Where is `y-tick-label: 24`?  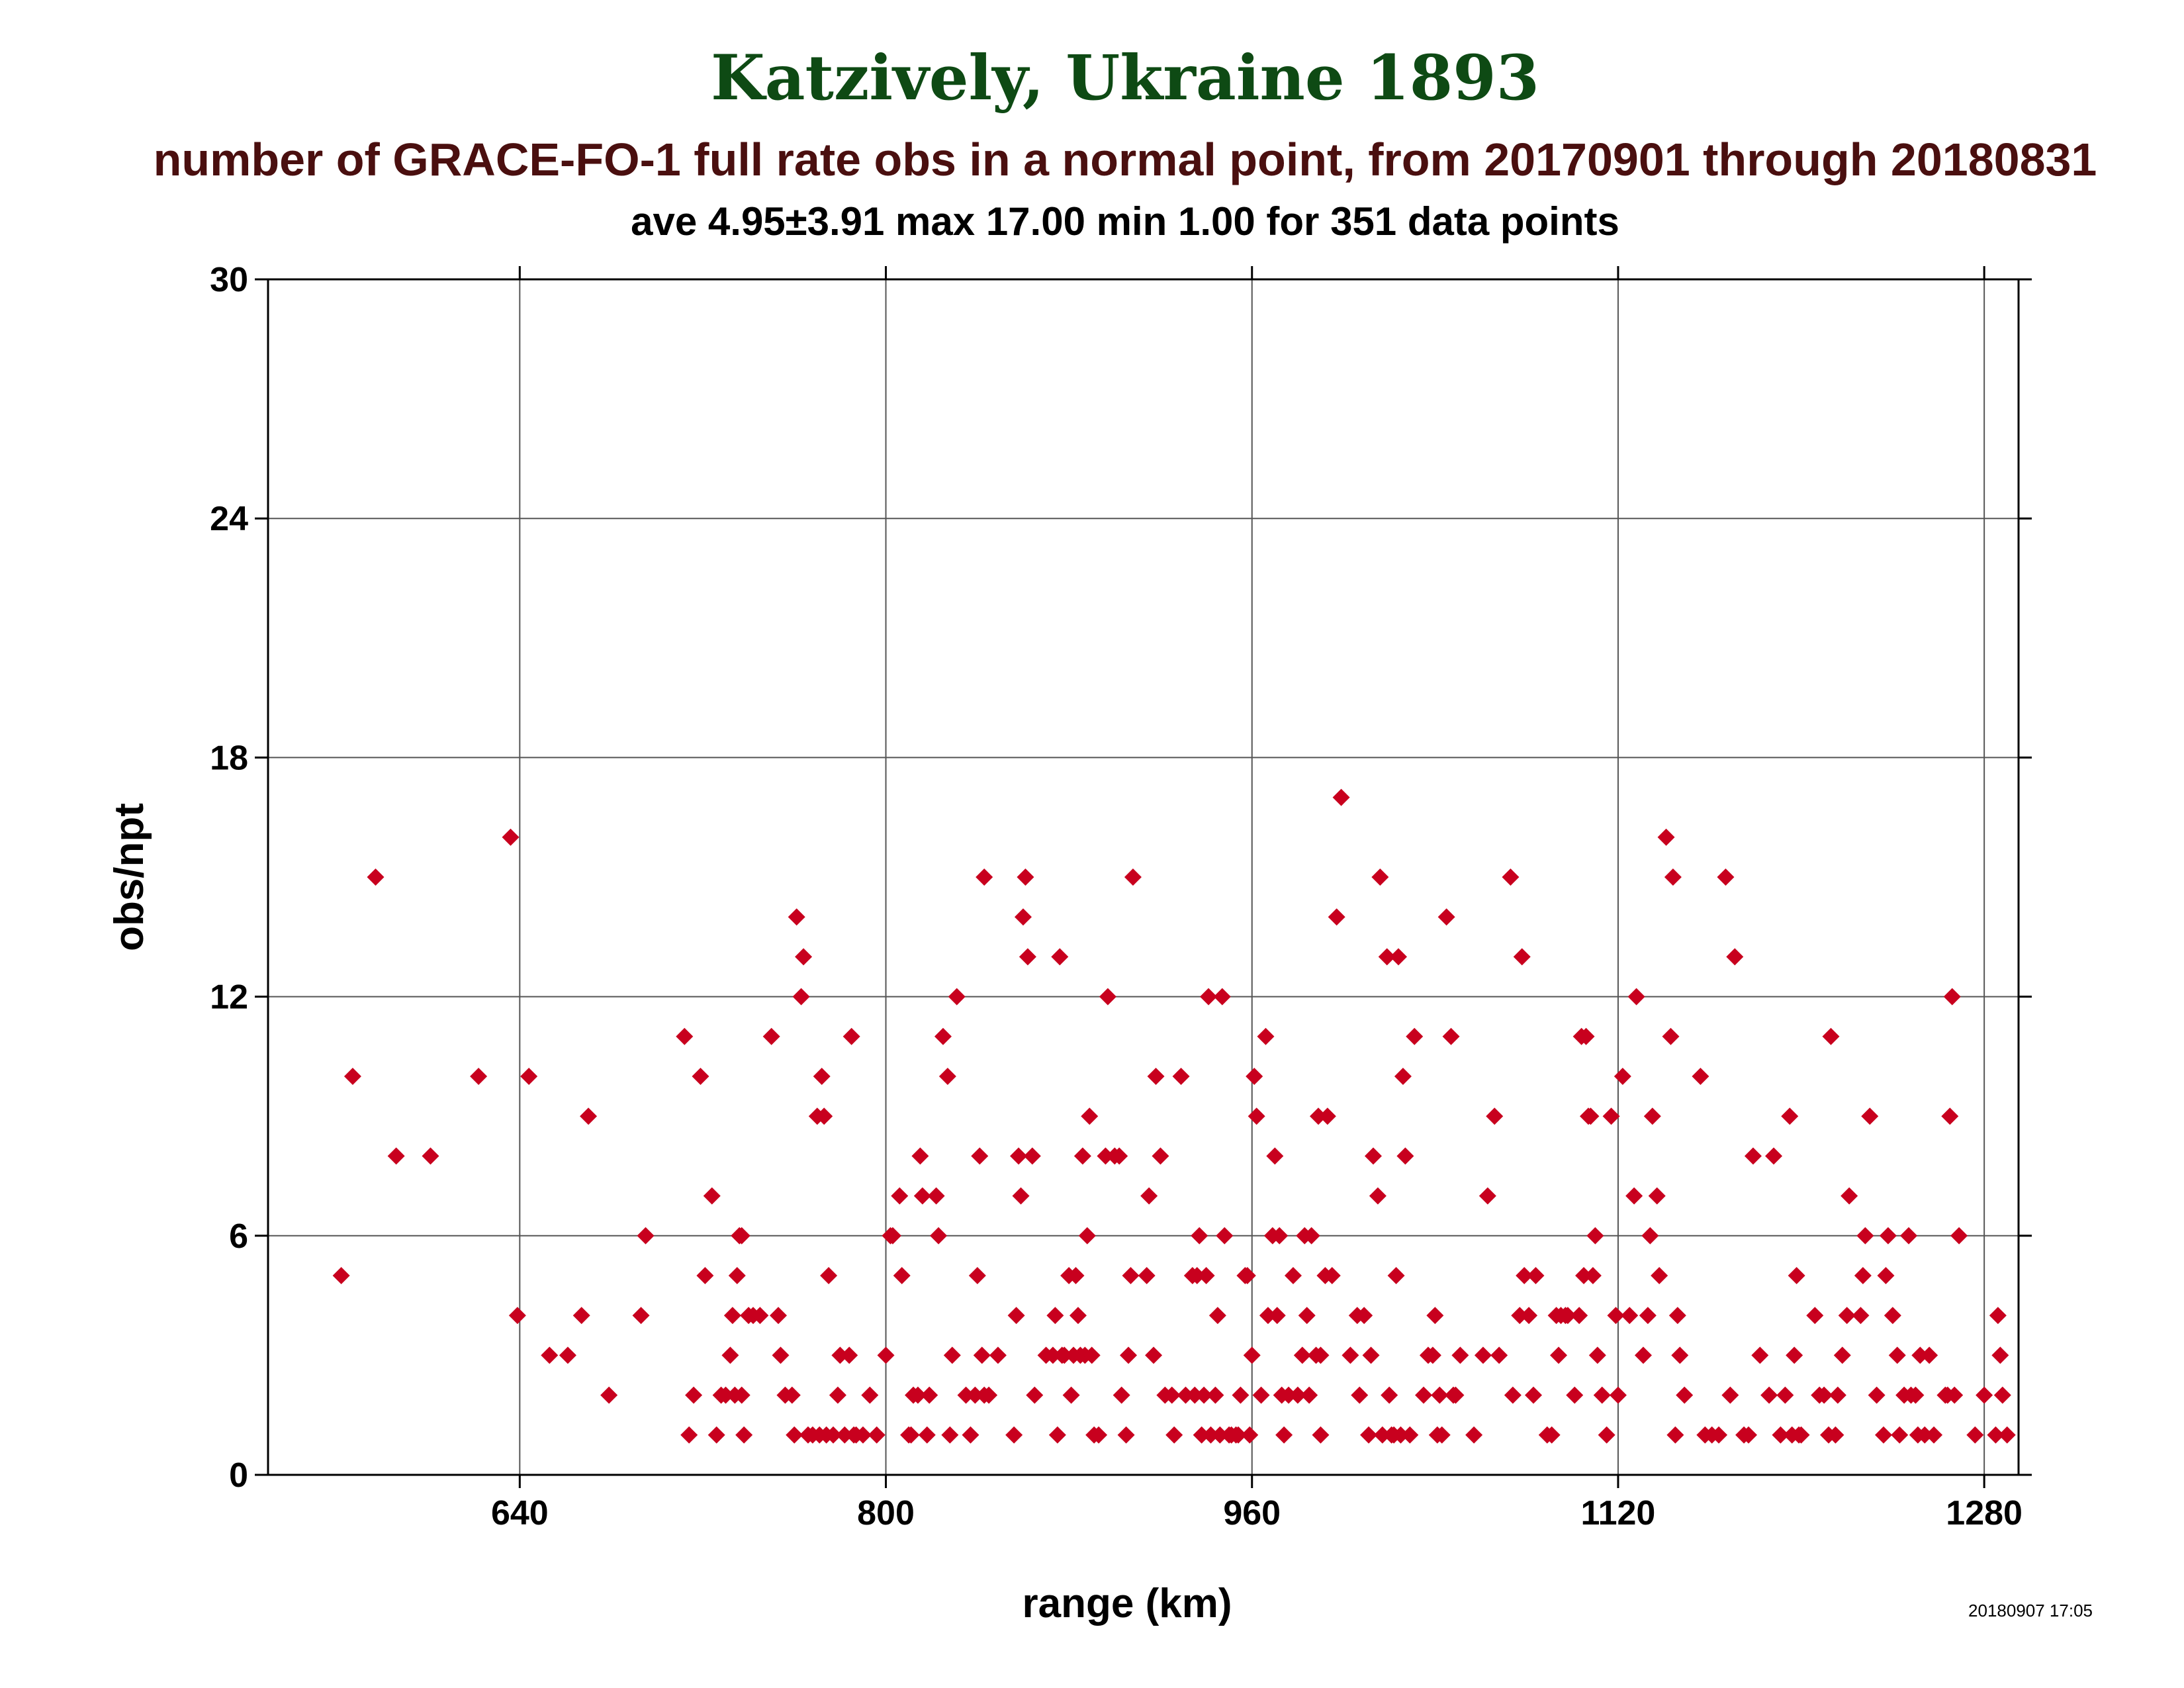
y-tick-label: 24 is located at coordinates (229, 519).